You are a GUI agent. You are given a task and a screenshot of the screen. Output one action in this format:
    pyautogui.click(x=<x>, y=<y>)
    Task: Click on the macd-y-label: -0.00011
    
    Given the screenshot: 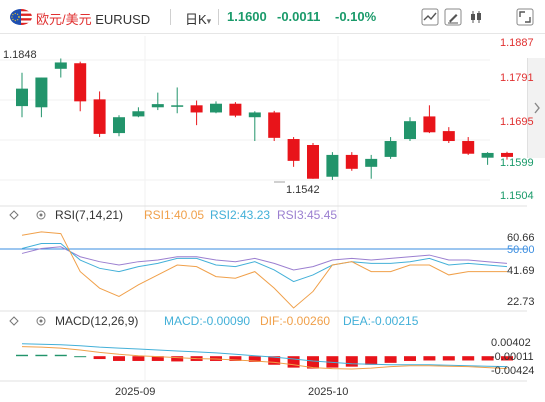 What is the action you would take?
    pyautogui.click(x=512, y=357)
    